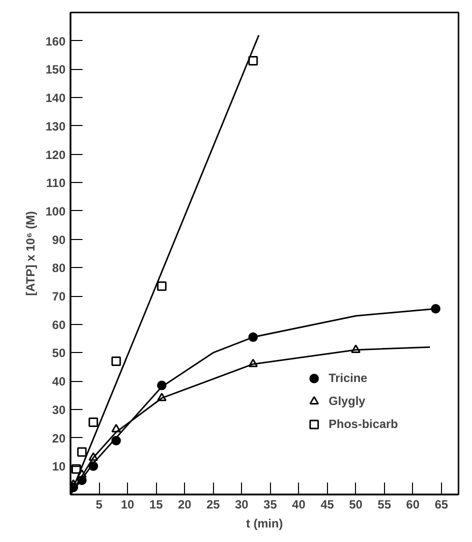  What do you see at coordinates (55, 98) in the screenshot?
I see `y-tick-label: 140` at bounding box center [55, 98].